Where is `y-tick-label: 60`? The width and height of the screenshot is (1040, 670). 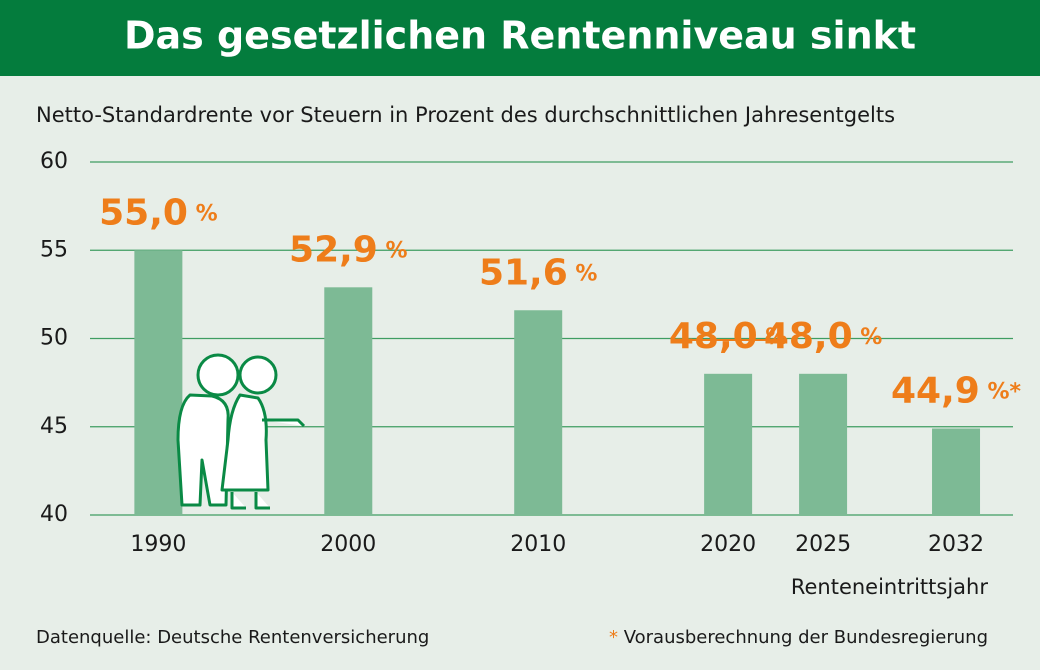
y-tick-label: 60 is located at coordinates (54, 161).